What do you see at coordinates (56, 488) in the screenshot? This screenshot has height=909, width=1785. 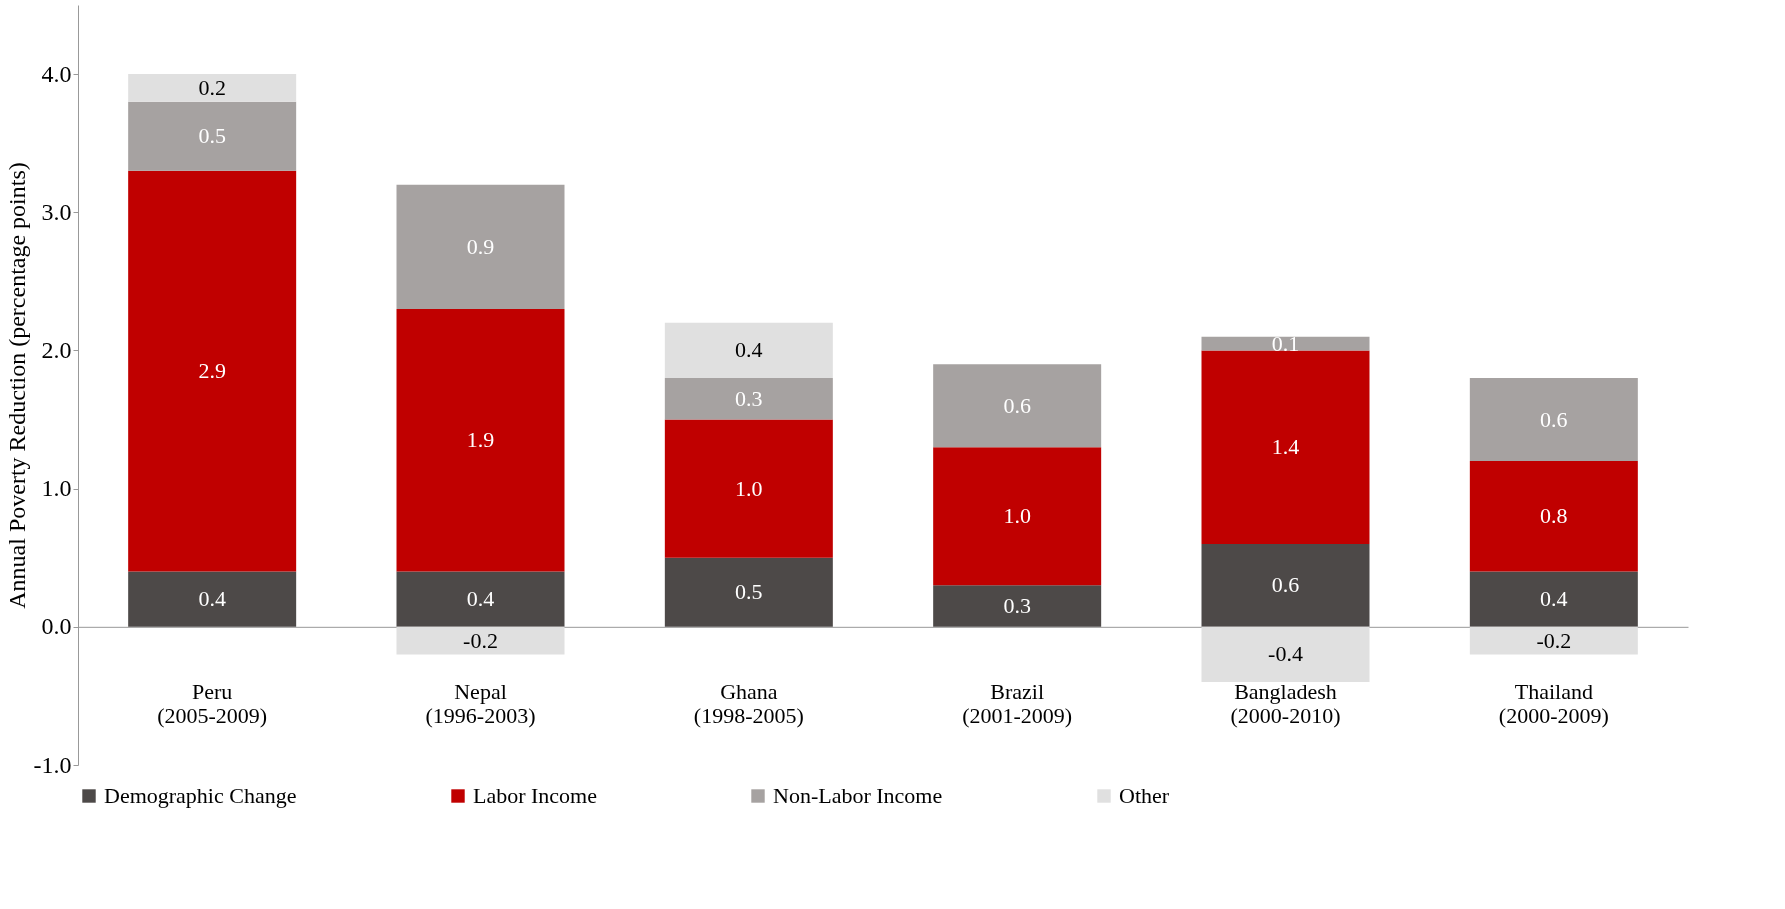 I see `y-tick-label: 1.0` at bounding box center [56, 488].